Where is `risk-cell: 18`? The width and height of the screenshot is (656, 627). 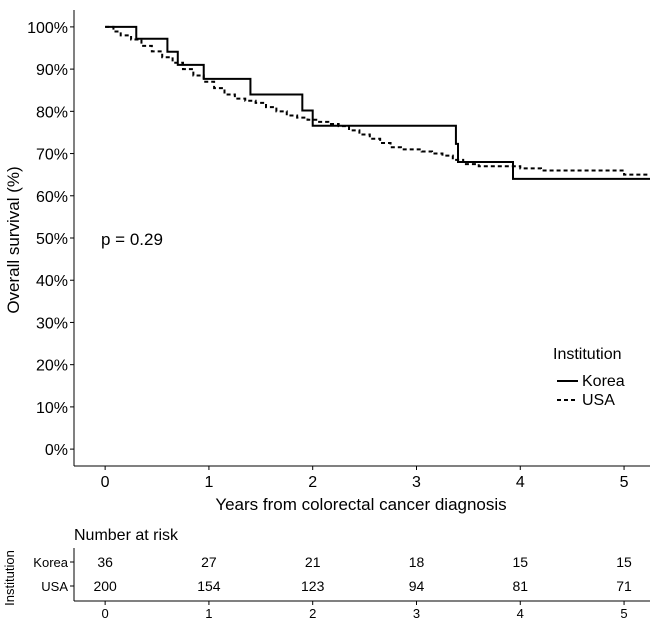
risk-cell: 18 is located at coordinates (417, 562).